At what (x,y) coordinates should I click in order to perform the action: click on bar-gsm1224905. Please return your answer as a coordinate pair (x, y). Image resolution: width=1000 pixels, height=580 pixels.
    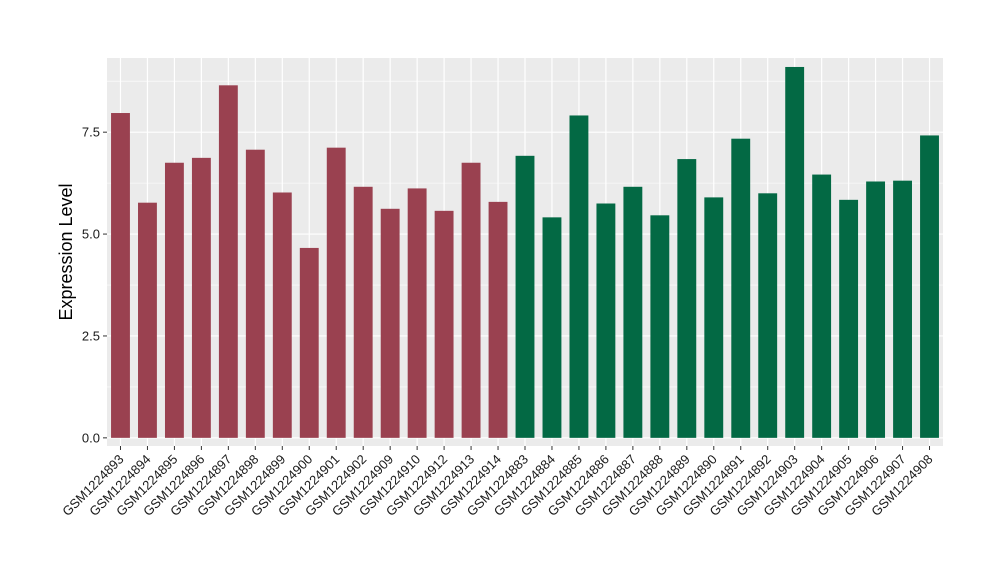
    Looking at the image, I should click on (849, 318).